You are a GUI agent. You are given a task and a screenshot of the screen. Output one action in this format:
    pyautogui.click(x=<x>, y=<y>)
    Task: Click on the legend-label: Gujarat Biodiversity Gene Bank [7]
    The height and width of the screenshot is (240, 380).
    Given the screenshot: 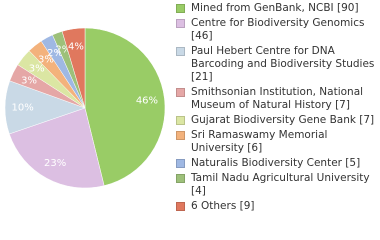 What is the action you would take?
    pyautogui.click(x=283, y=120)
    